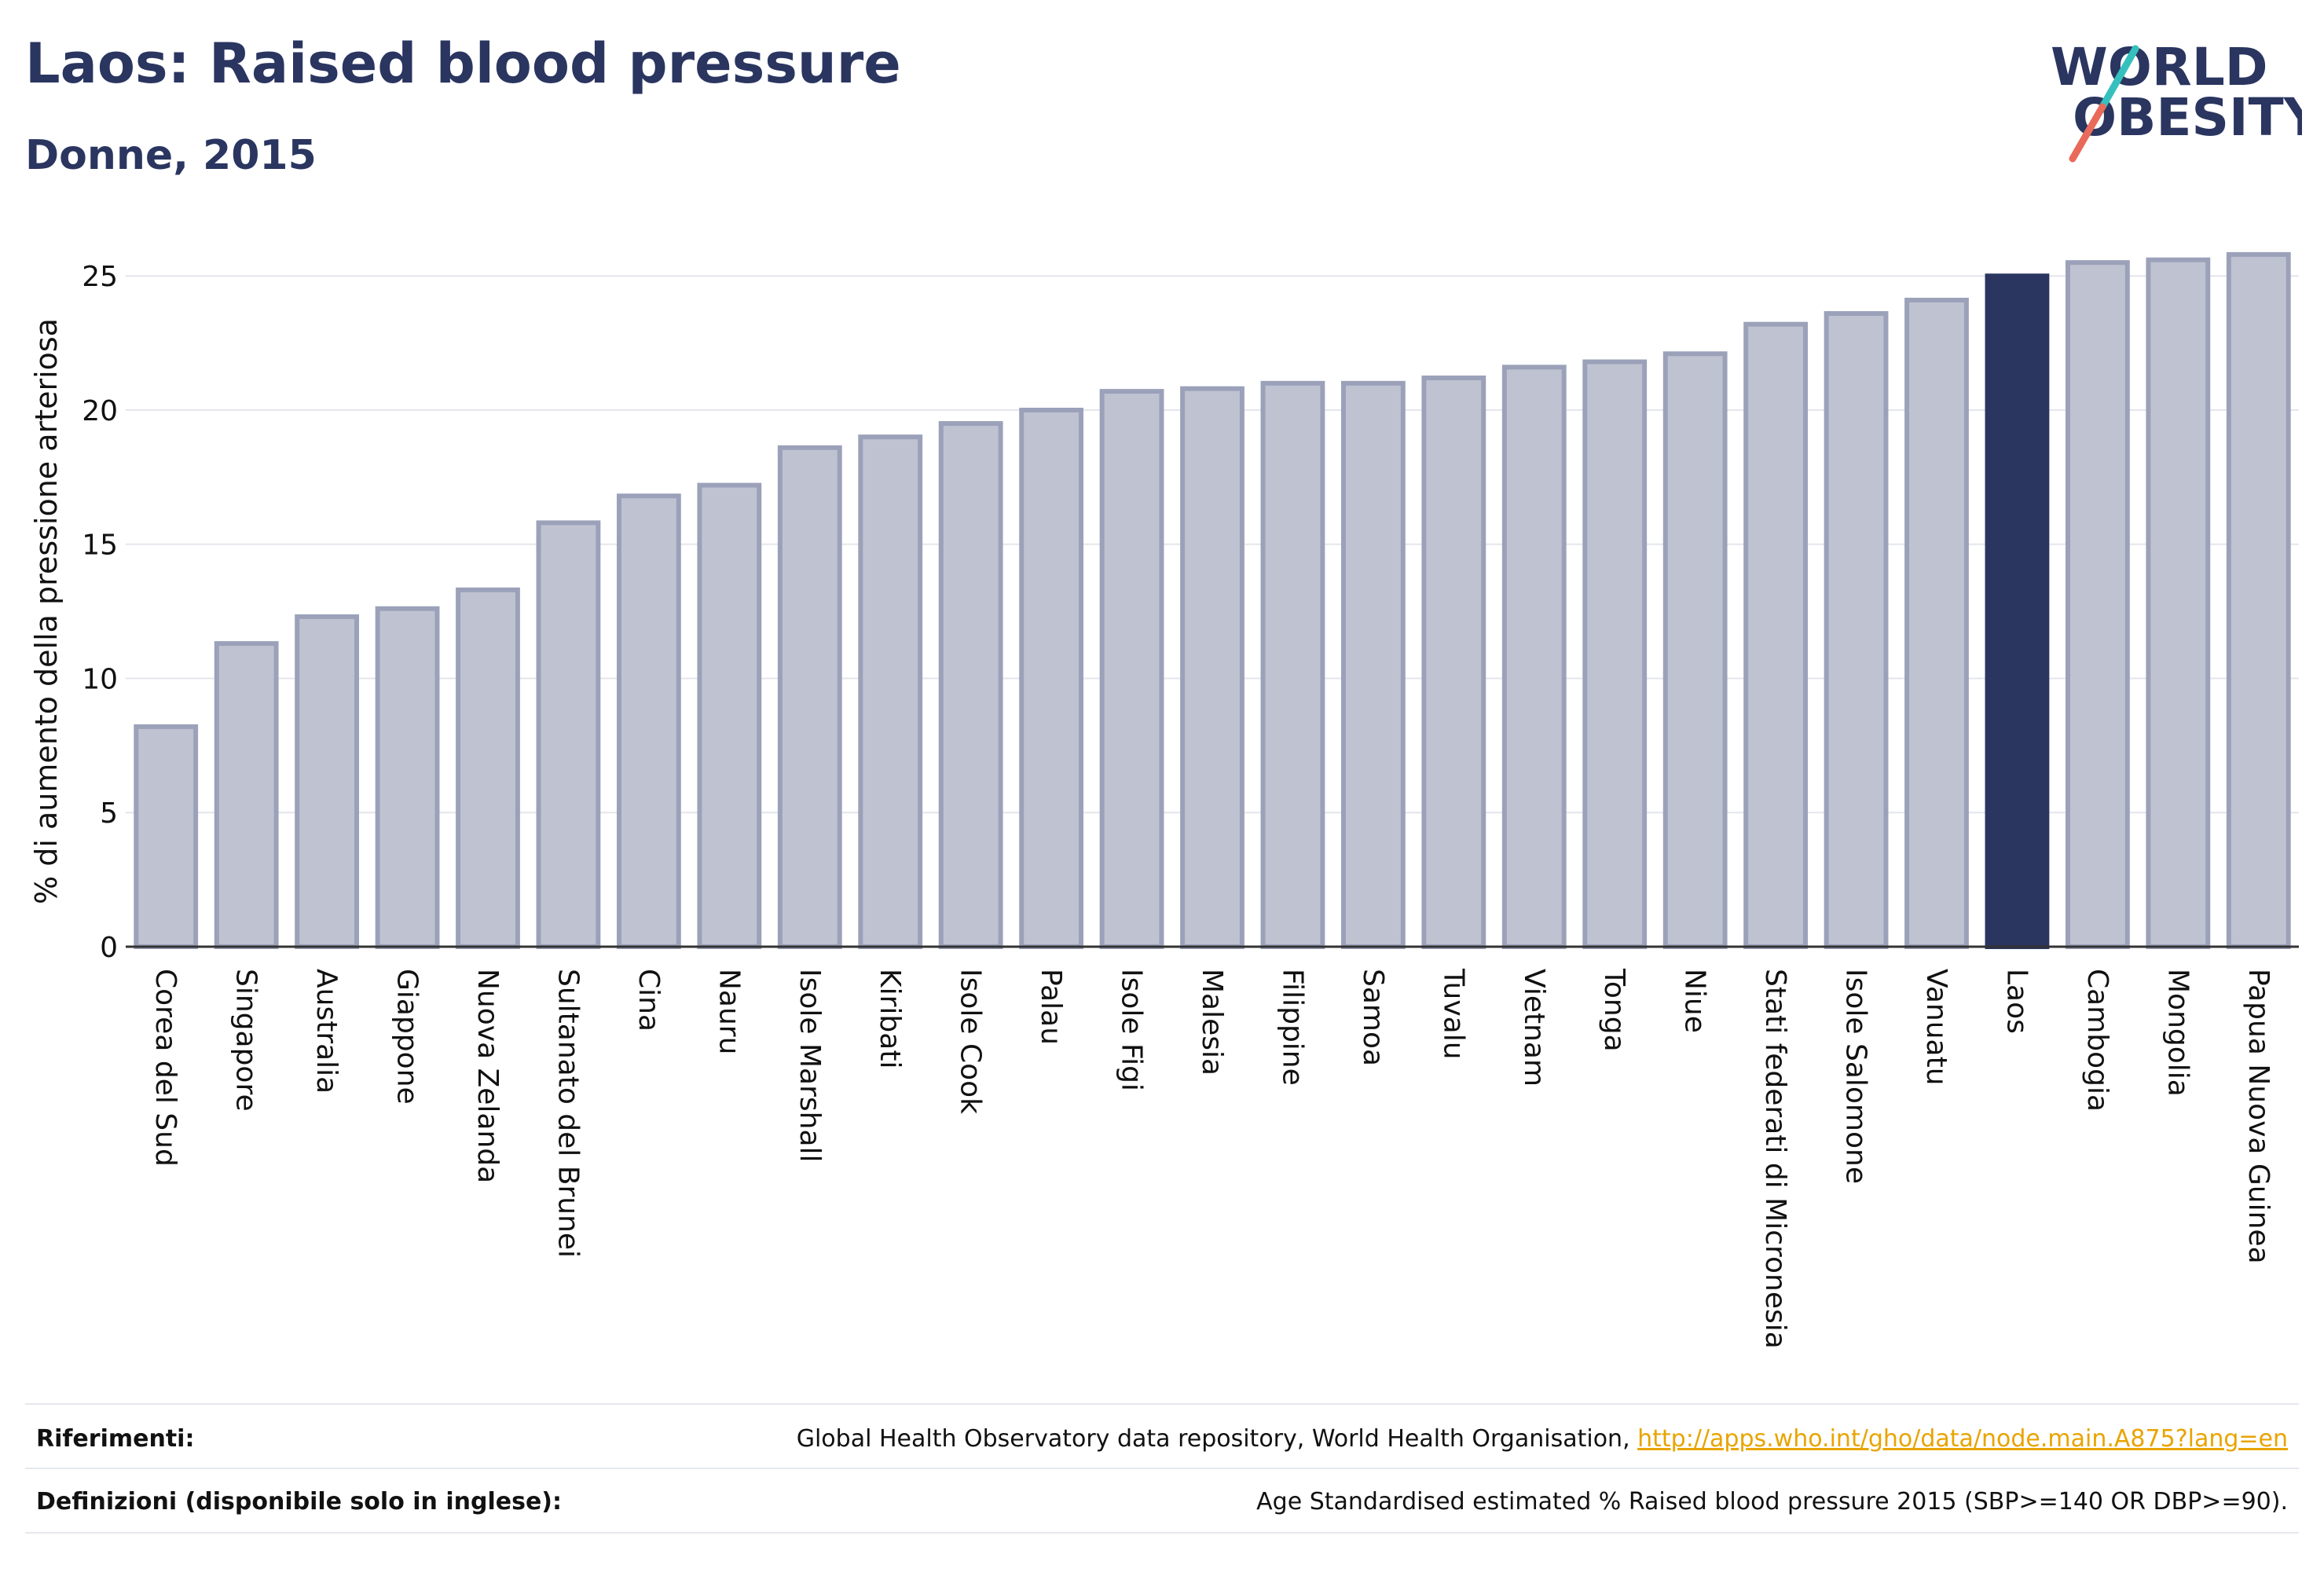 This screenshot has width=2324, height=1576. What do you see at coordinates (1534, 1028) in the screenshot?
I see `x-tick-label: Vietnam` at bounding box center [1534, 1028].